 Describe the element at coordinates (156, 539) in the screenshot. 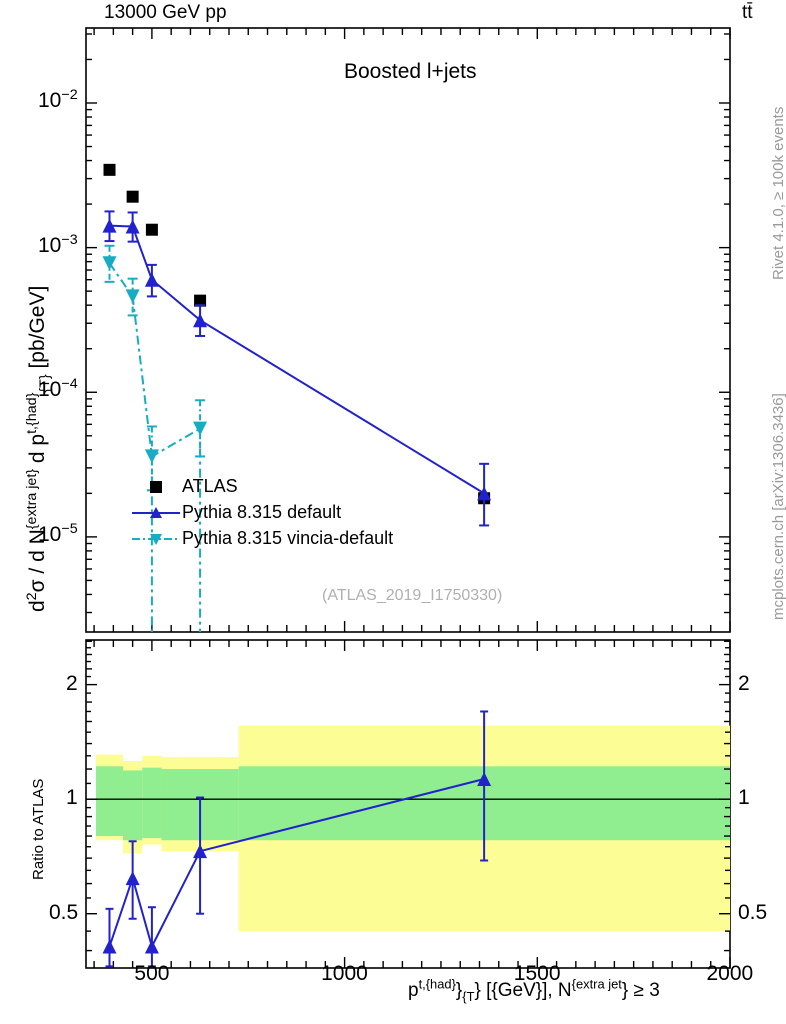

I see `legend-marker-line-triangle-down` at that location.